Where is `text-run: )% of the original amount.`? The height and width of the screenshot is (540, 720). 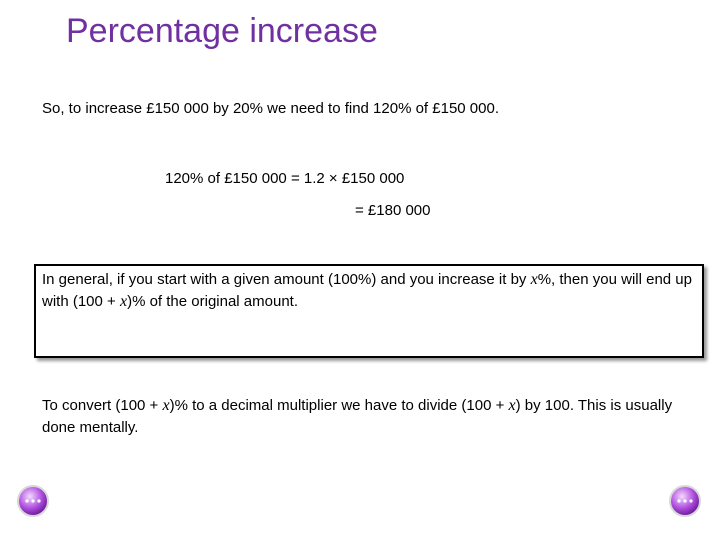
text-run: )% of the original amount. is located at coordinates (213, 301).